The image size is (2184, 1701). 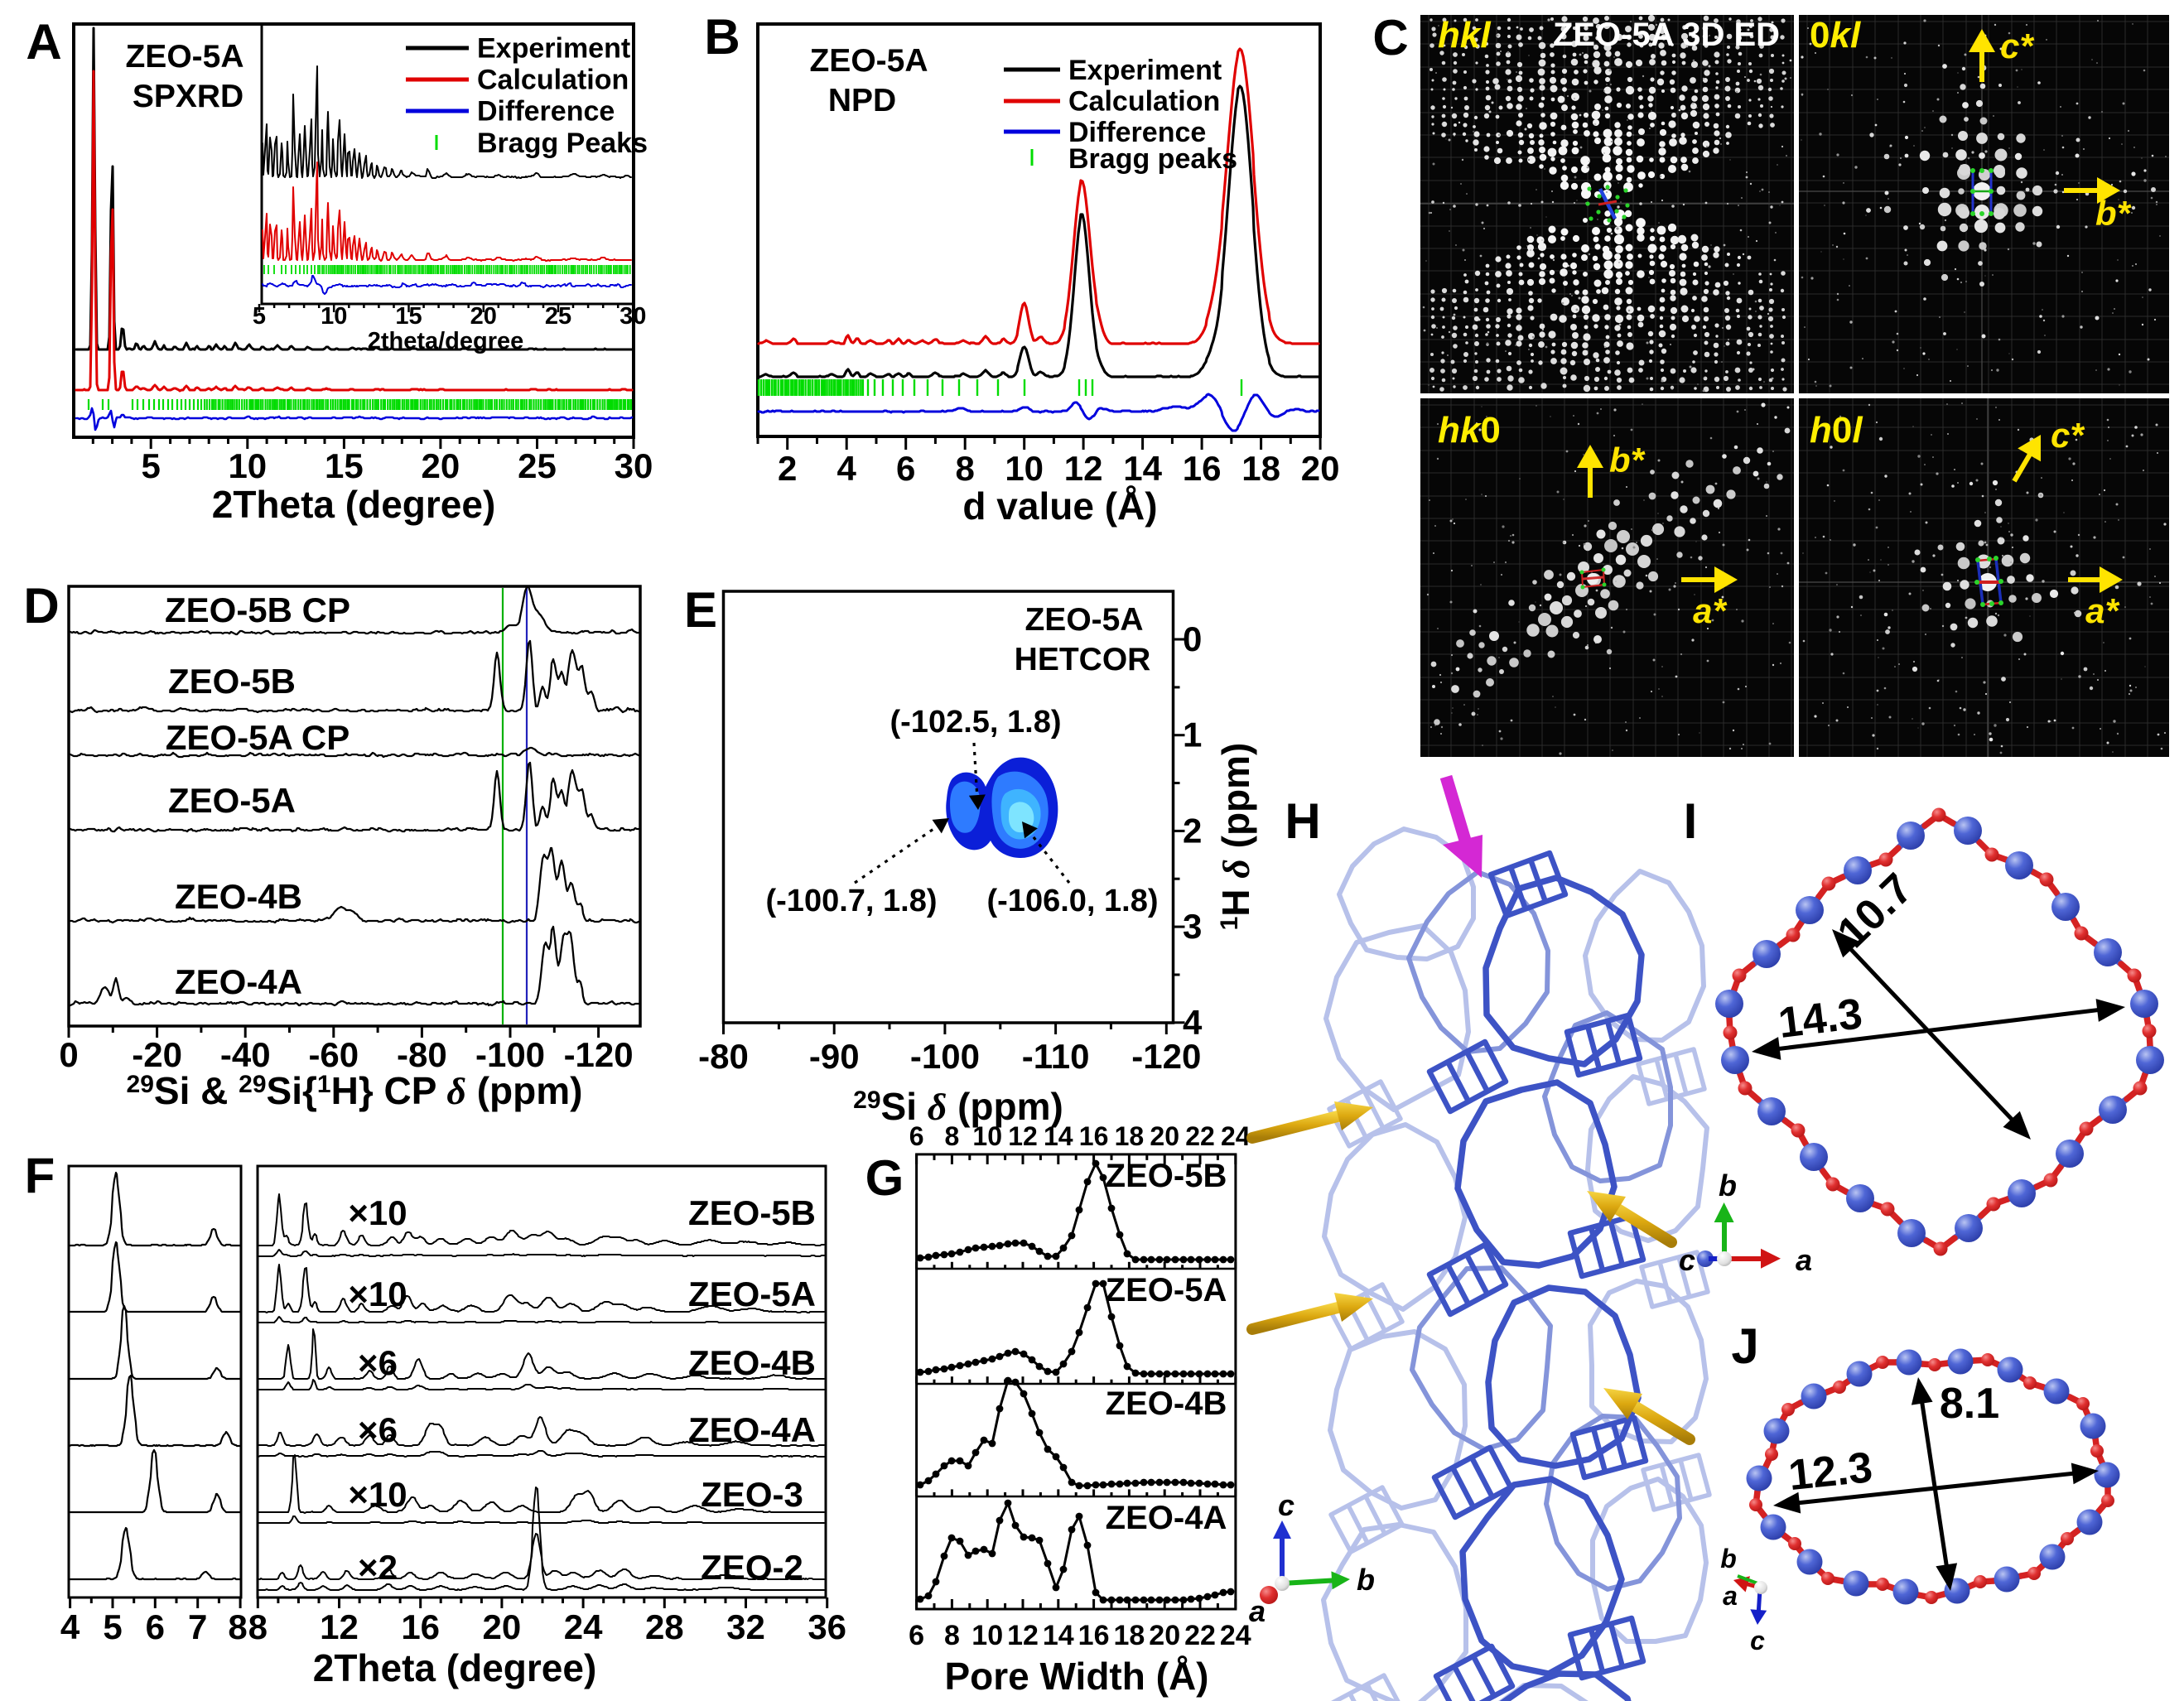 I want to click on svg-text: -60, so click(x=333, y=1054).